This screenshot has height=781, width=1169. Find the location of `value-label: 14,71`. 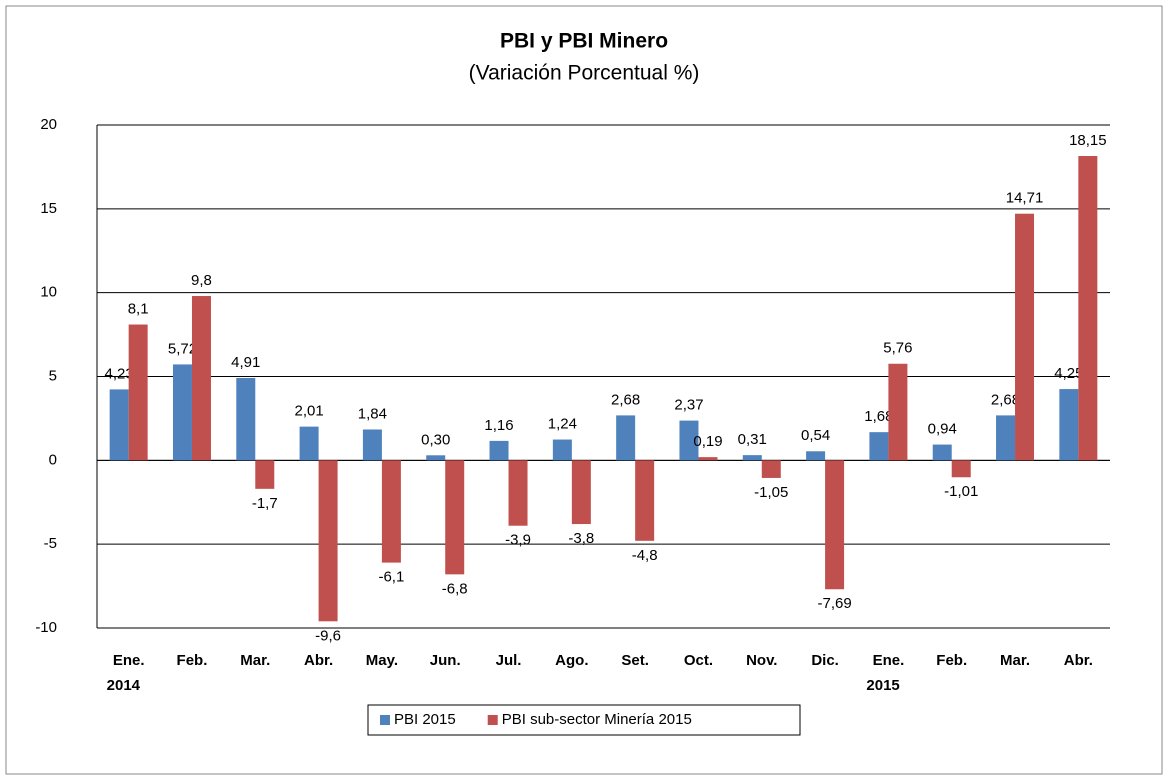

value-label: 14,71 is located at coordinates (1025, 198).